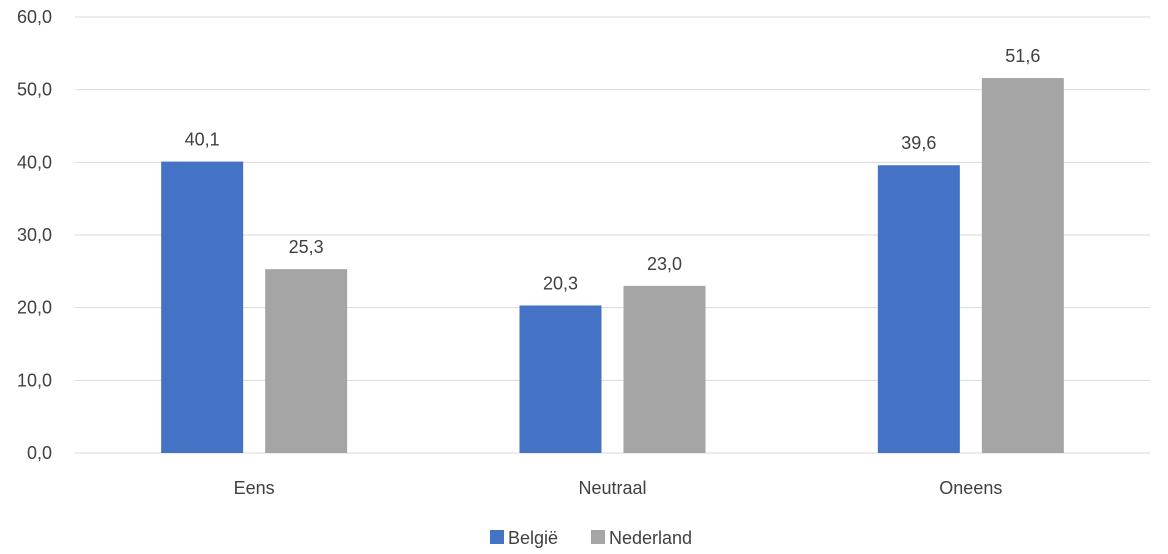  Describe the element at coordinates (34, 162) in the screenshot. I see `y-tick-label: 40,0` at that location.